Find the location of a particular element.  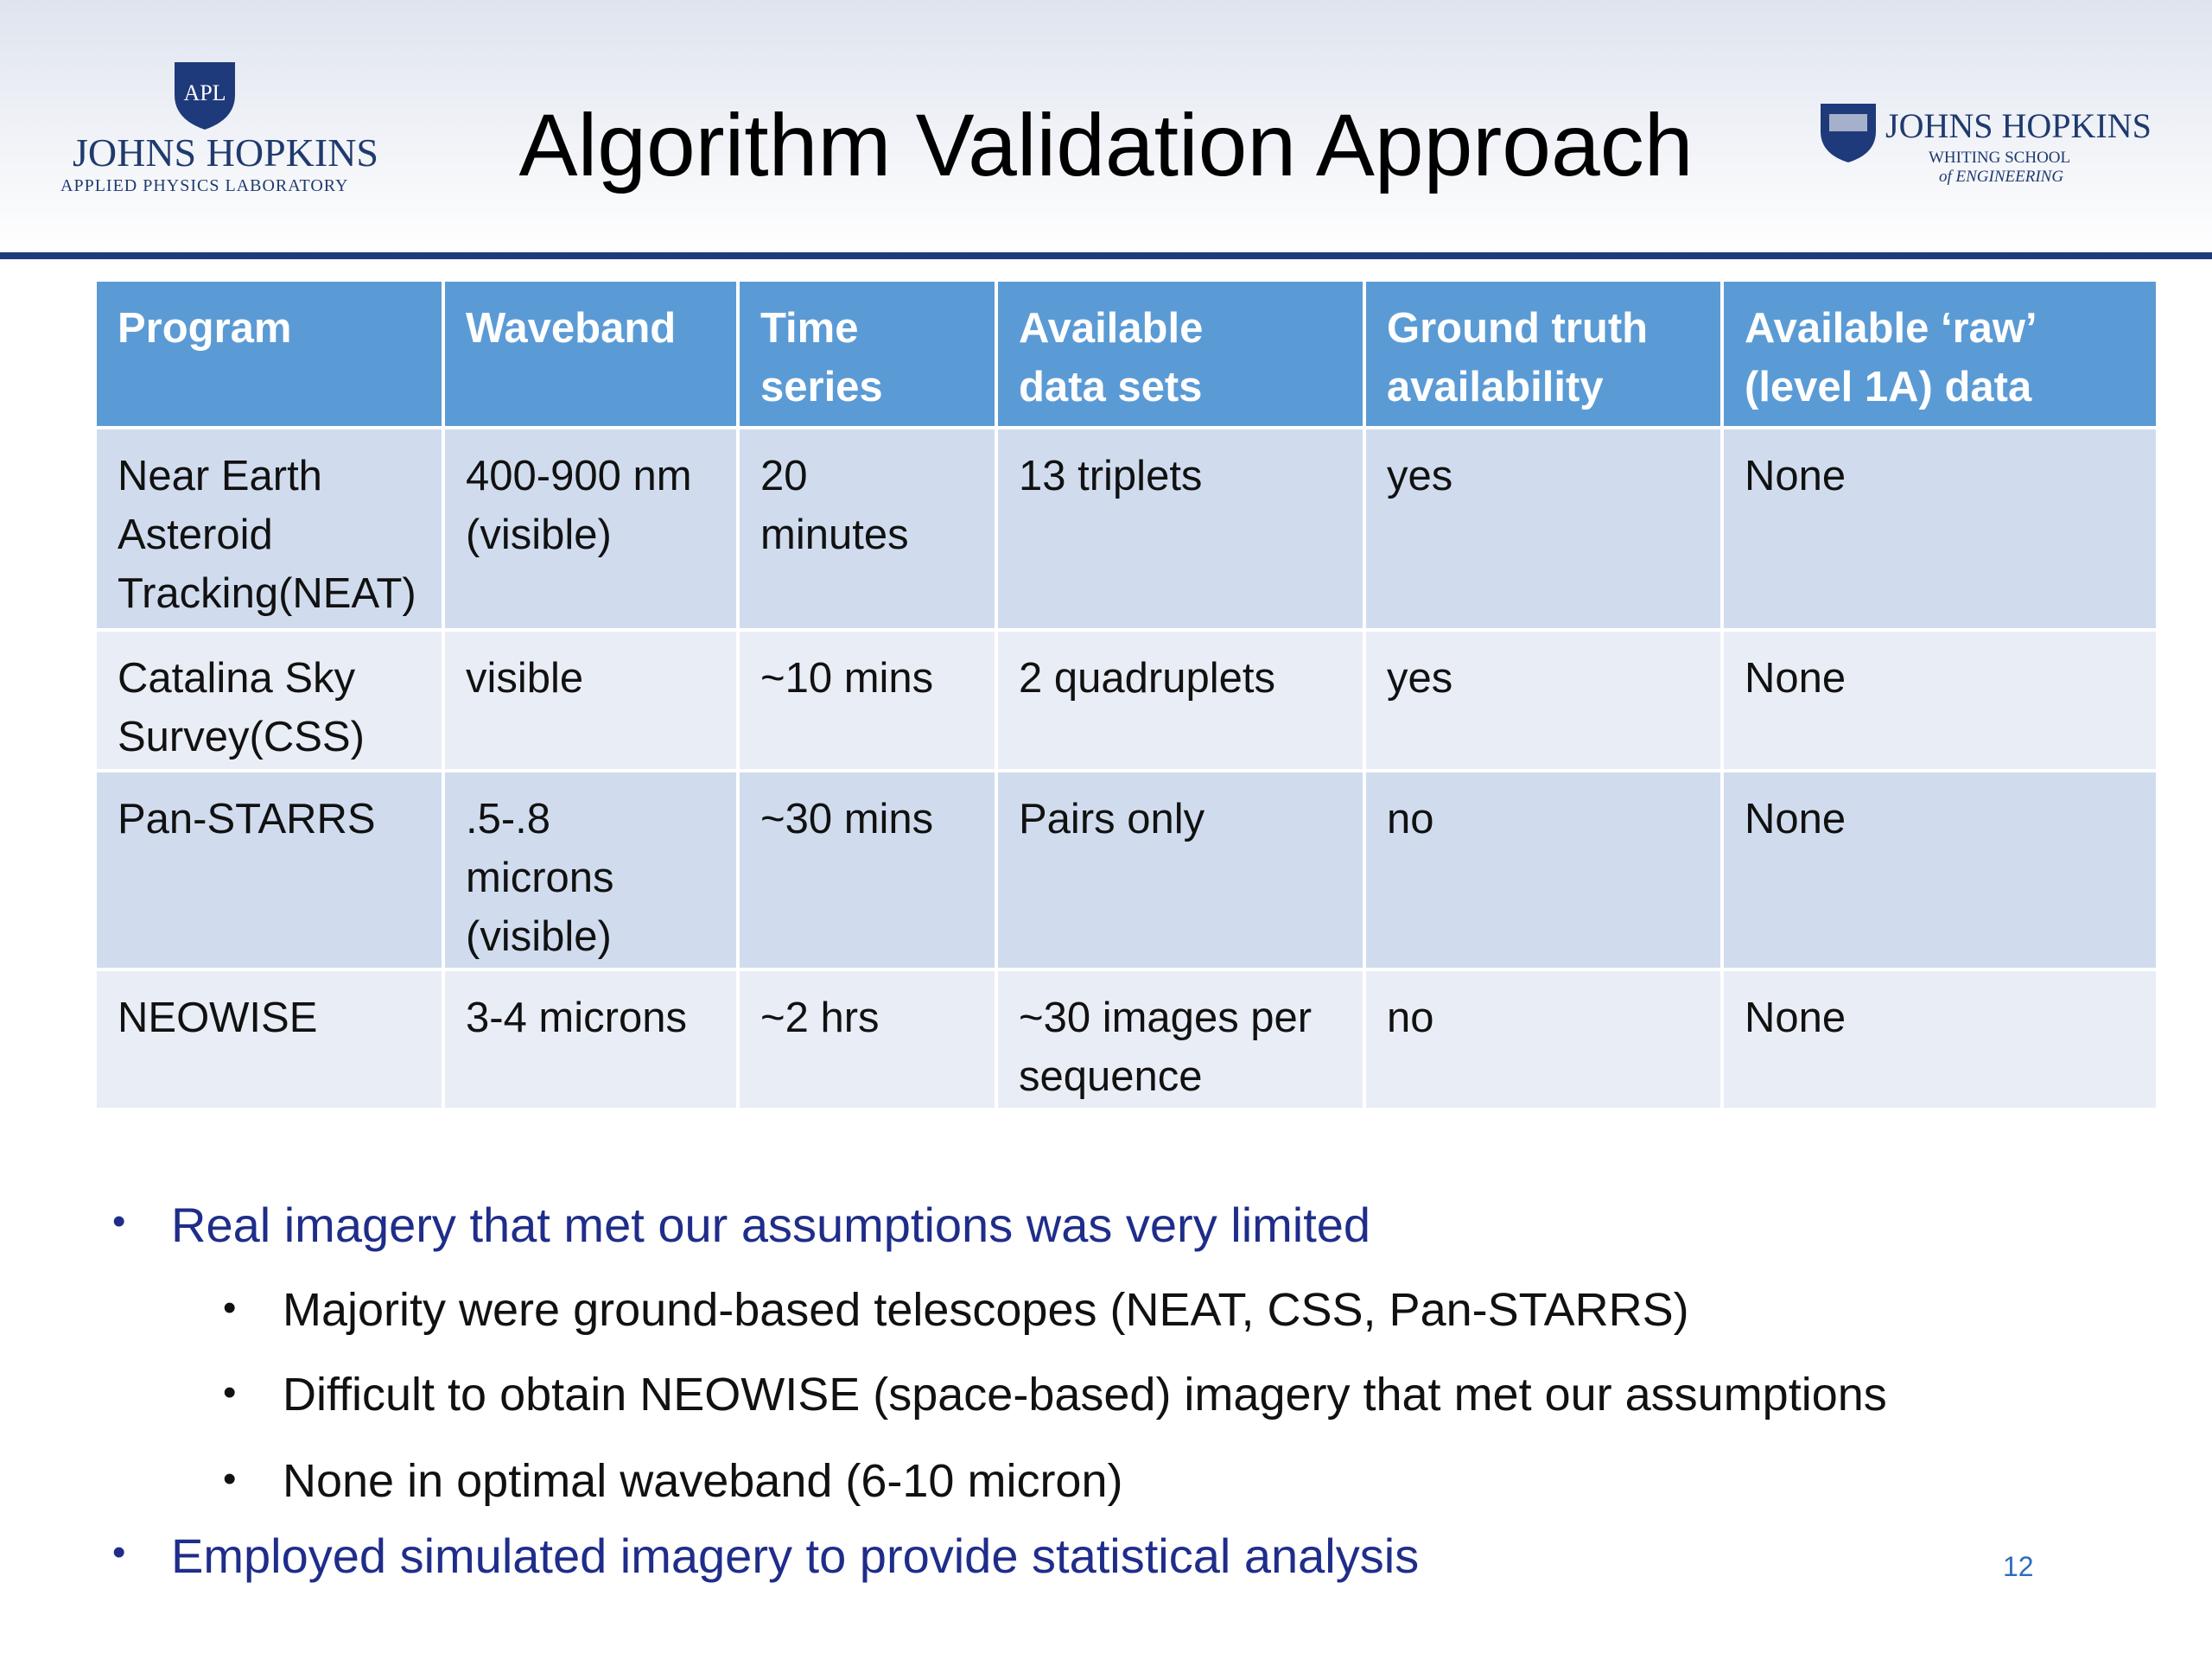

cell-line: Survey(CSS) is located at coordinates (241, 737).